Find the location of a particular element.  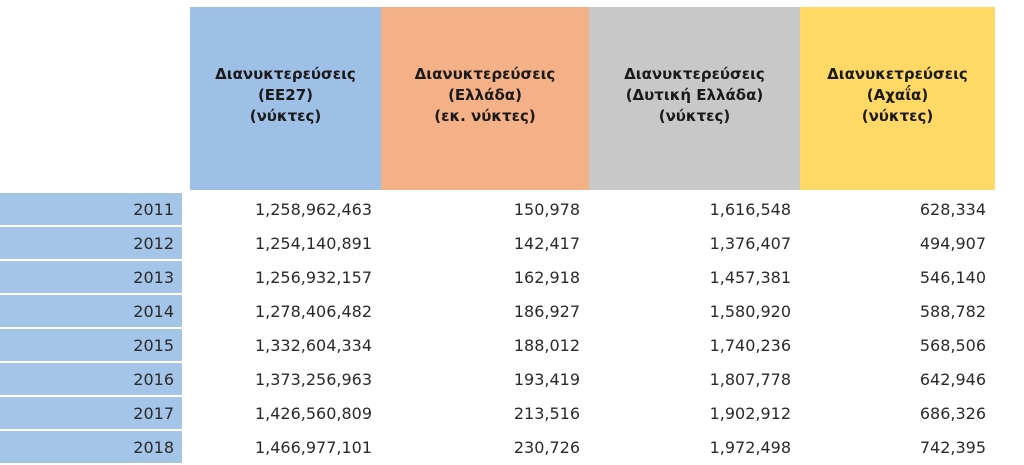

western-greece-cell: 1,972,498 is located at coordinates (750, 447).